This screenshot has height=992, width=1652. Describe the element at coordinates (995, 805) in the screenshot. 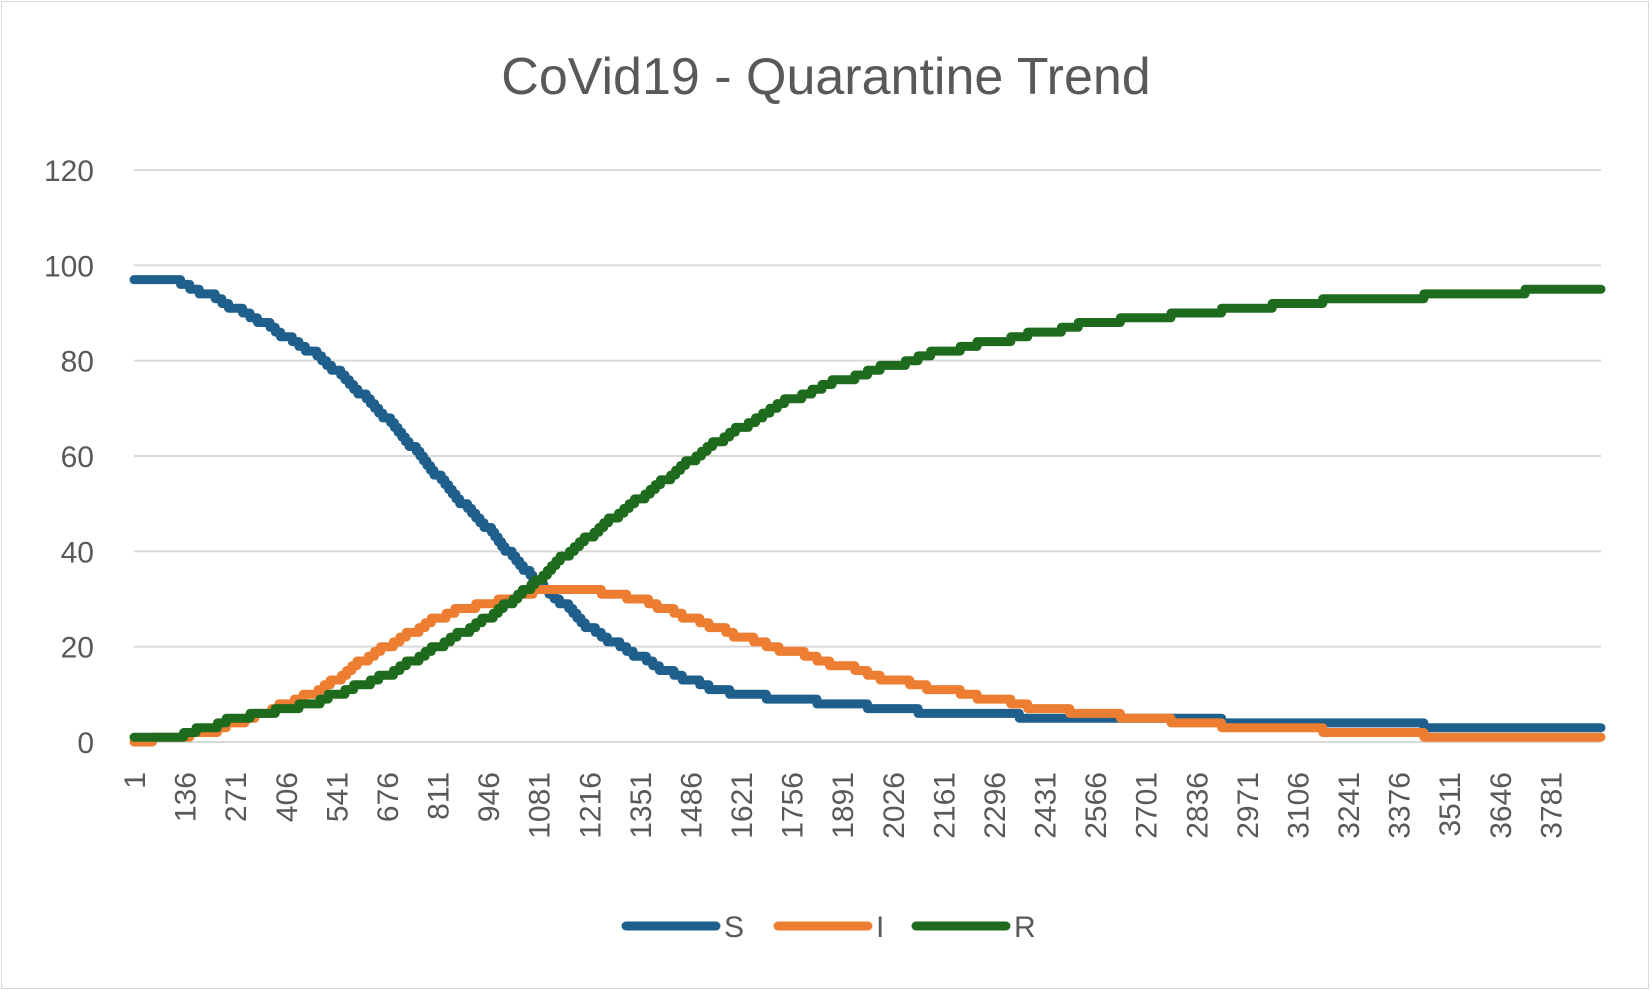

I see `x-tick-label: 2296` at that location.